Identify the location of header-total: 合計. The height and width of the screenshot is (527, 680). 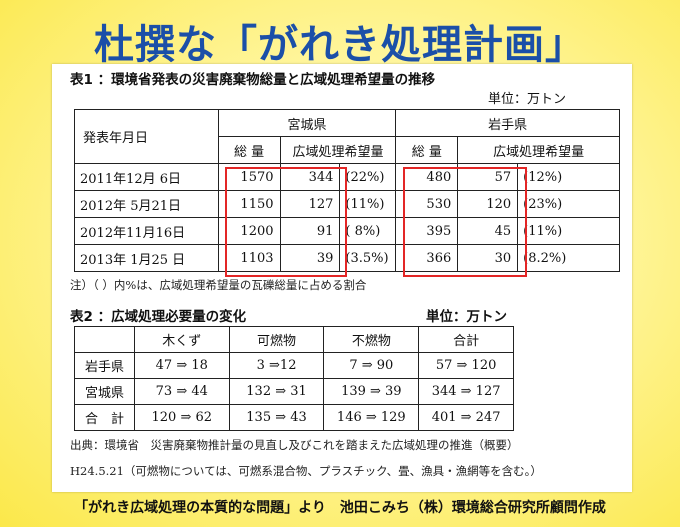
(466, 339).